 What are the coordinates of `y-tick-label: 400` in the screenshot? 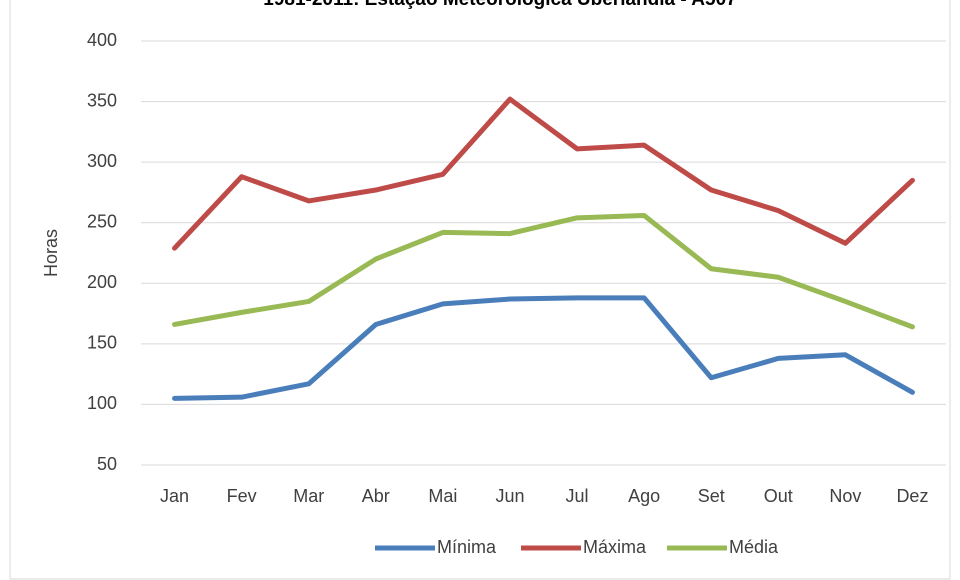 It's located at (102, 40).